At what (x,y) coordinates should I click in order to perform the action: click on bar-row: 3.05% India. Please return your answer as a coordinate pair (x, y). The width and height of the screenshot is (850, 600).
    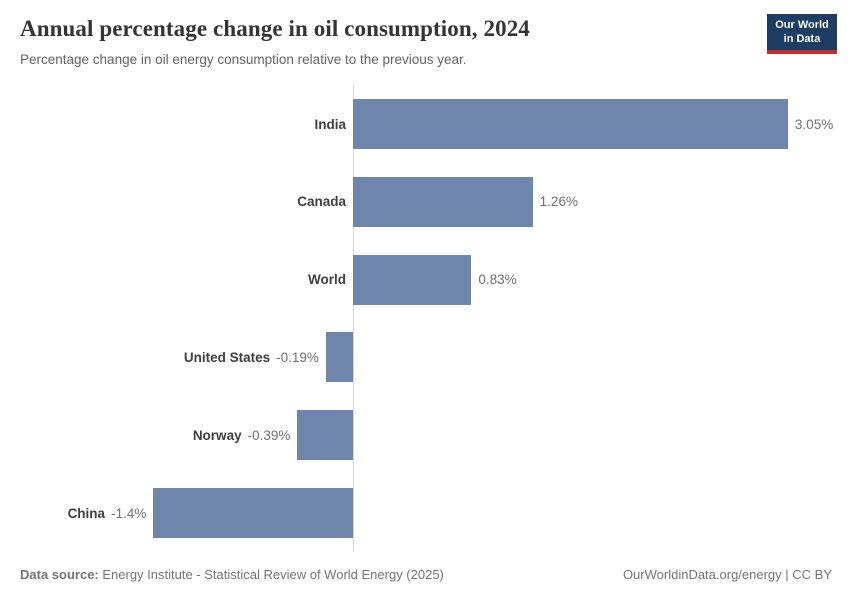
    Looking at the image, I should click on (425, 124).